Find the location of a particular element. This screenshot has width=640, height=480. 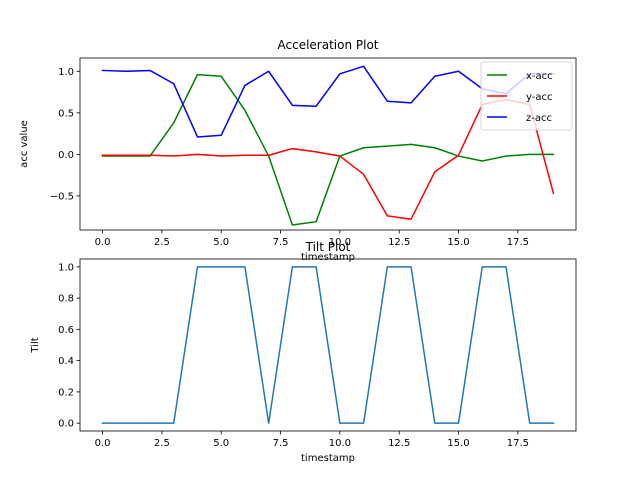

tilt-x-tick-label: 10.0 is located at coordinates (340, 443).